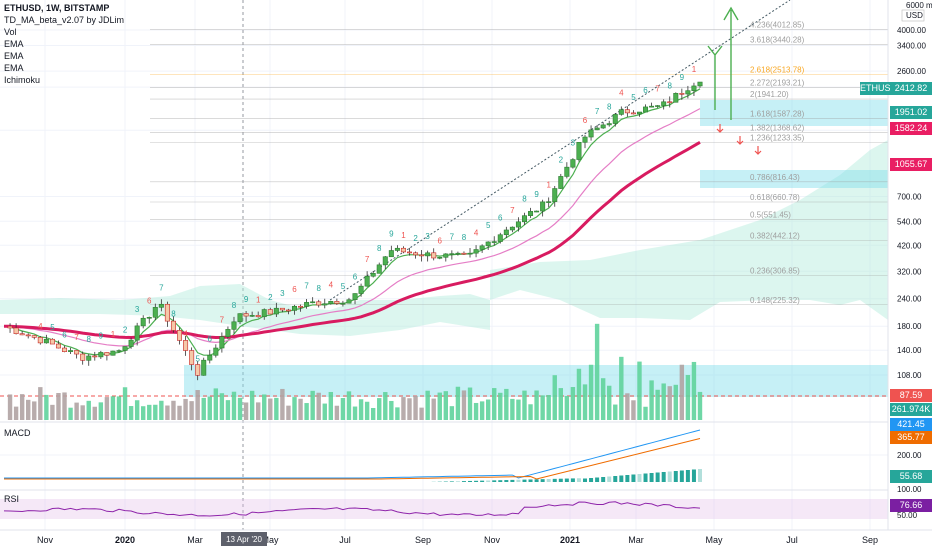  I want to click on fib-label: 0.618(660.78), so click(775, 197).